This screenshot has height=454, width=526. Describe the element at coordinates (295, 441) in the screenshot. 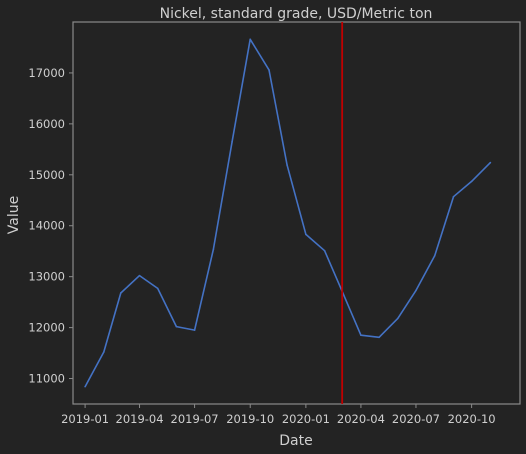

I see `x-axis-label: Date` at that location.